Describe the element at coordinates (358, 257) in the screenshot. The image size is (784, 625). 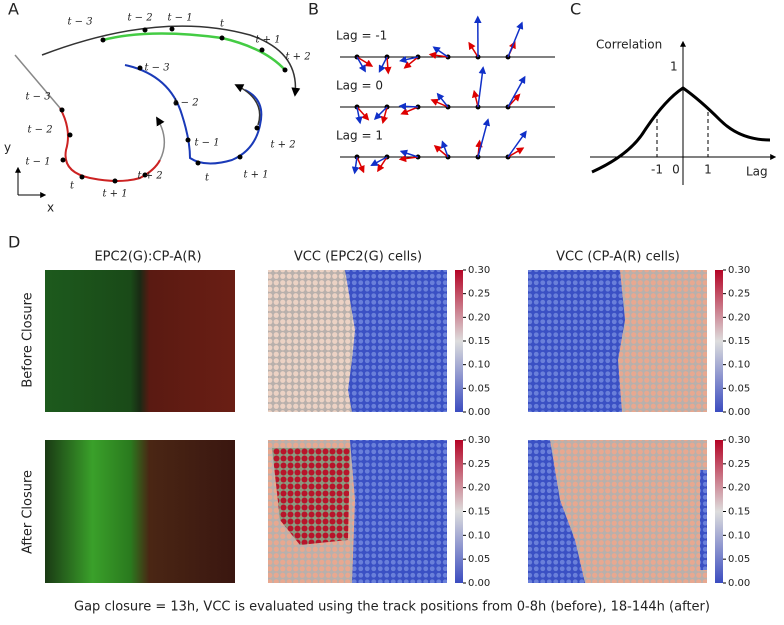
I see `column-title: VCC (EPC2(G) cells)` at that location.